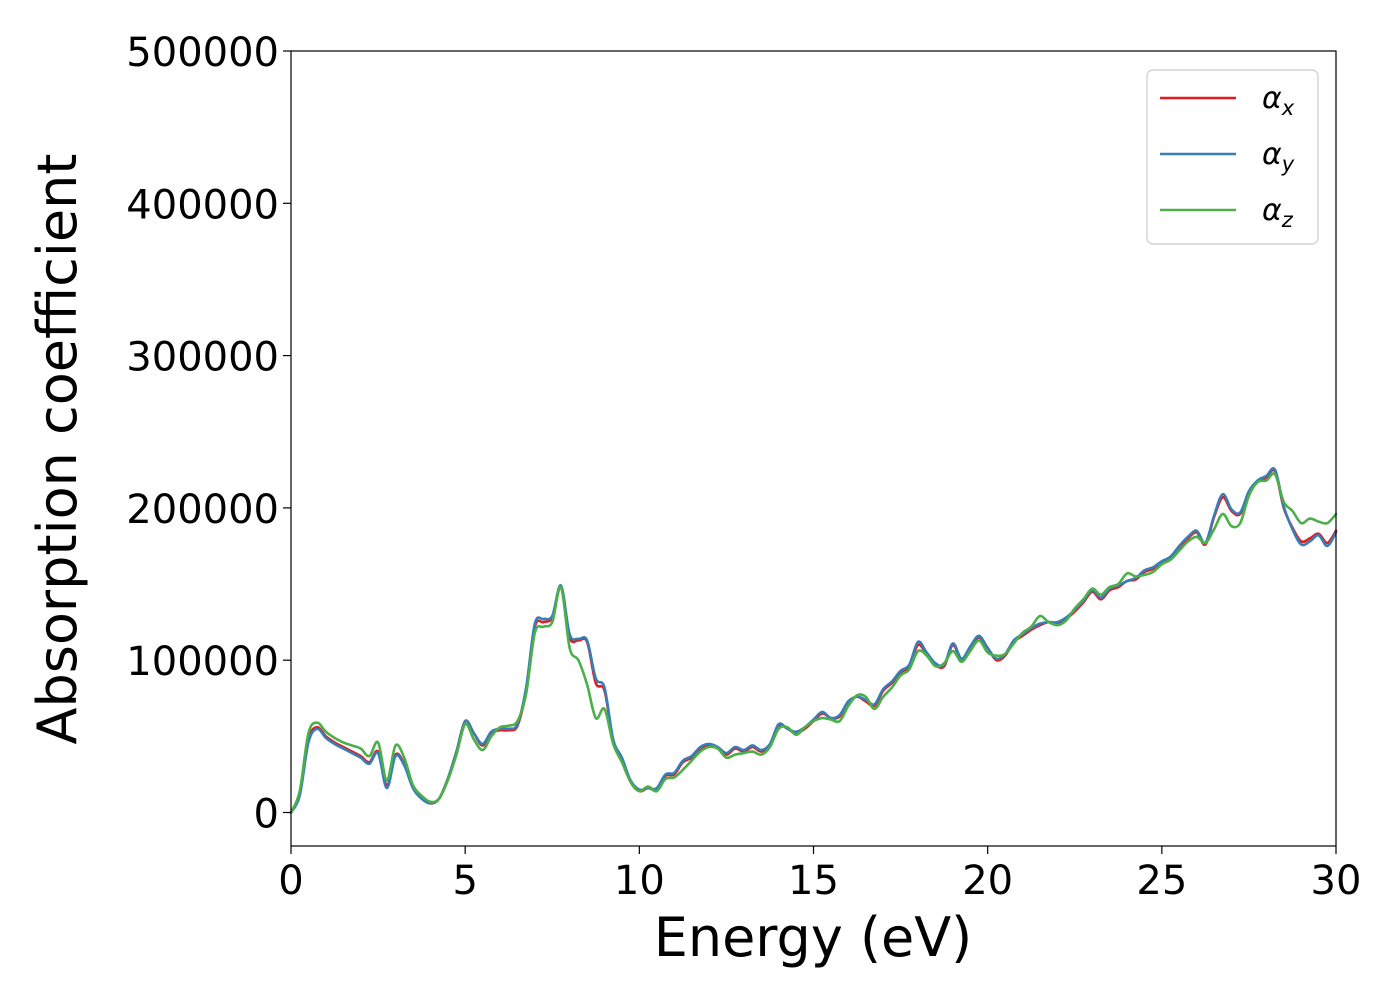  What do you see at coordinates (202, 510) in the screenshot?
I see `y-tick-label: 200000` at bounding box center [202, 510].